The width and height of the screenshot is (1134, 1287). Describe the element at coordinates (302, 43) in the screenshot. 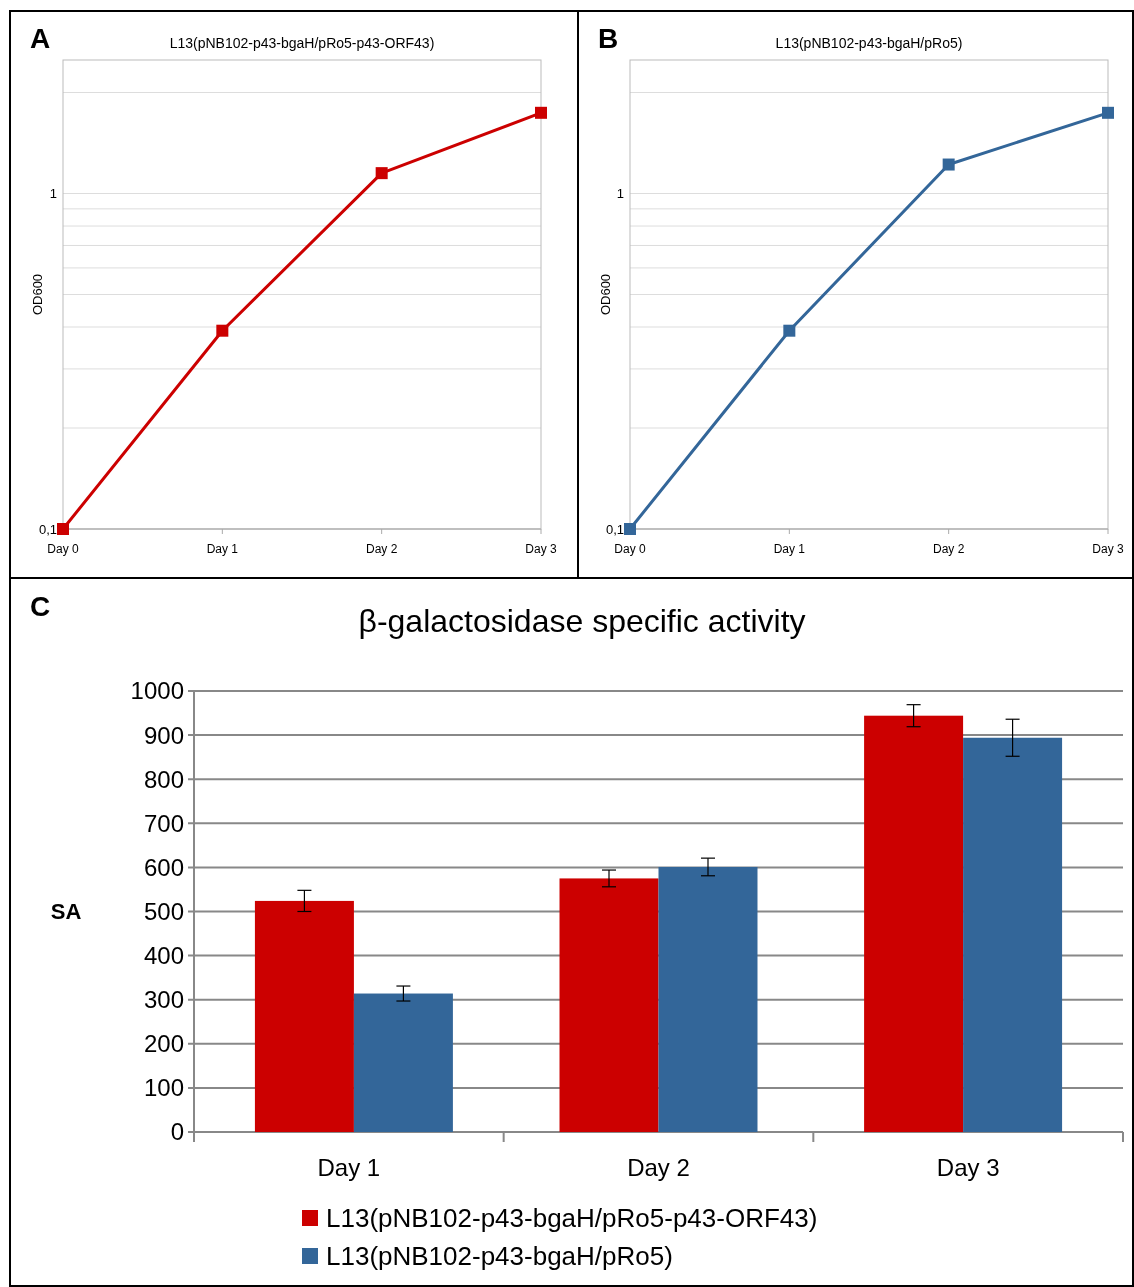

I see `chart-title: L13(pNB102-p43-bgaH/pRo5-p43-ORF43)` at that location.